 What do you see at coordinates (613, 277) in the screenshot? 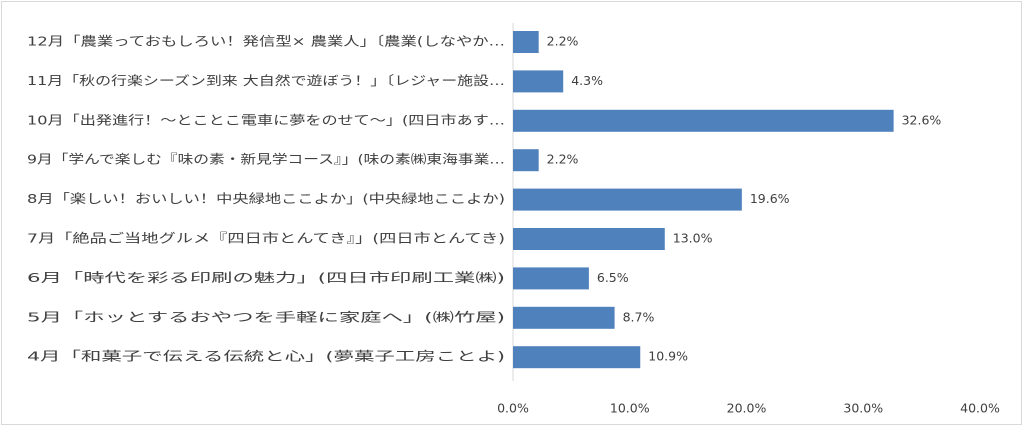
I see `data-label: 6.5%` at bounding box center [613, 277].